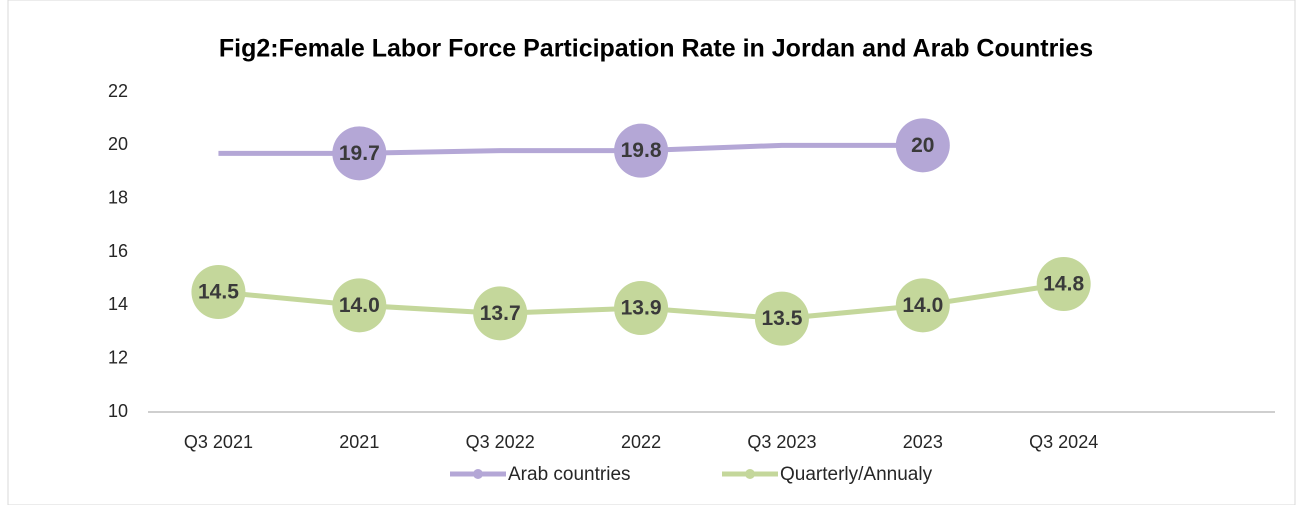 This screenshot has width=1303, height=505. I want to click on y-tick-label: 12, so click(118, 357).